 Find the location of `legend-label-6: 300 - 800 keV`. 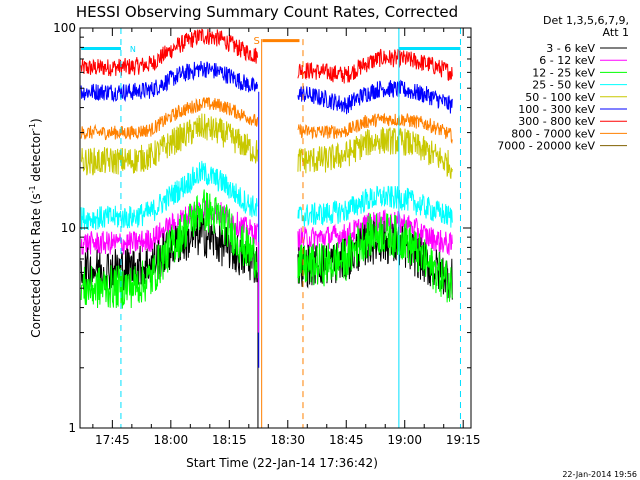

legend-label-6: 300 - 800 keV is located at coordinates (556, 121).